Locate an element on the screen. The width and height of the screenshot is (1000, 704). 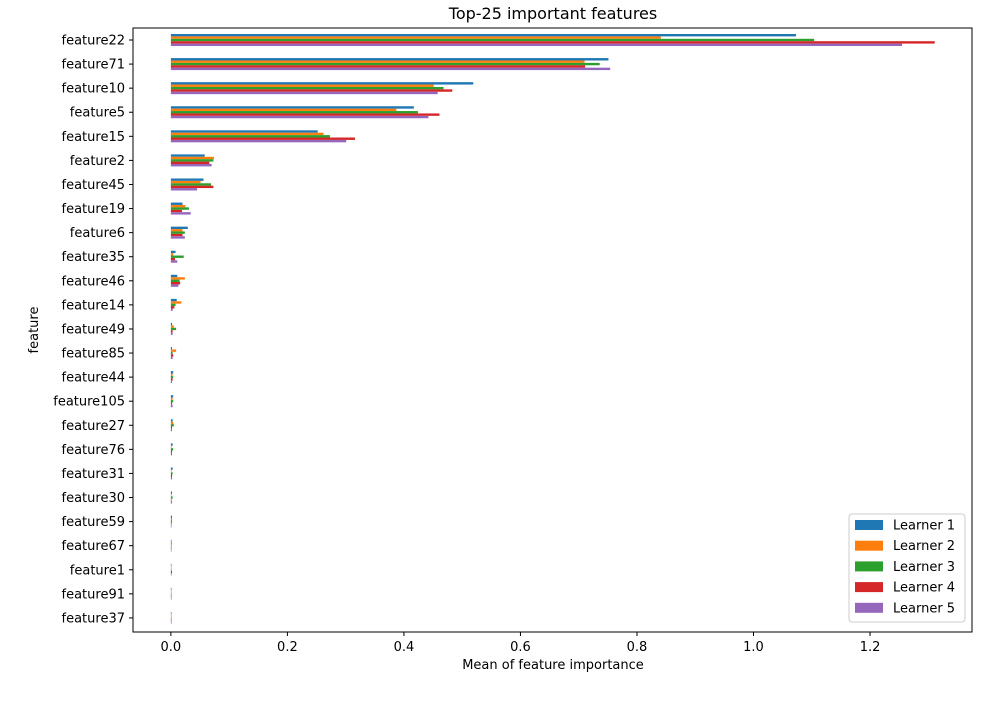
y-tick-label: feature76 is located at coordinates (93, 450).